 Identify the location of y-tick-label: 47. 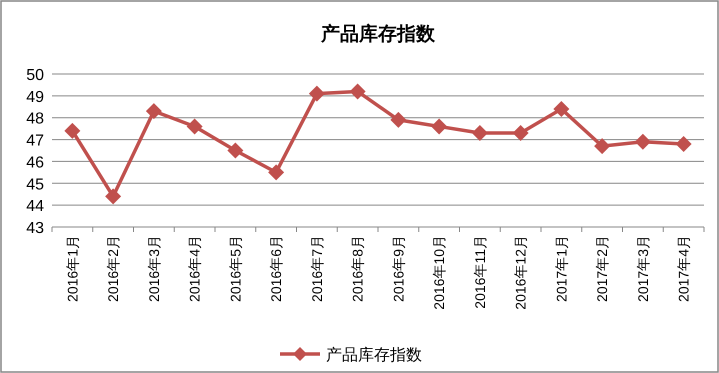
(35, 141).